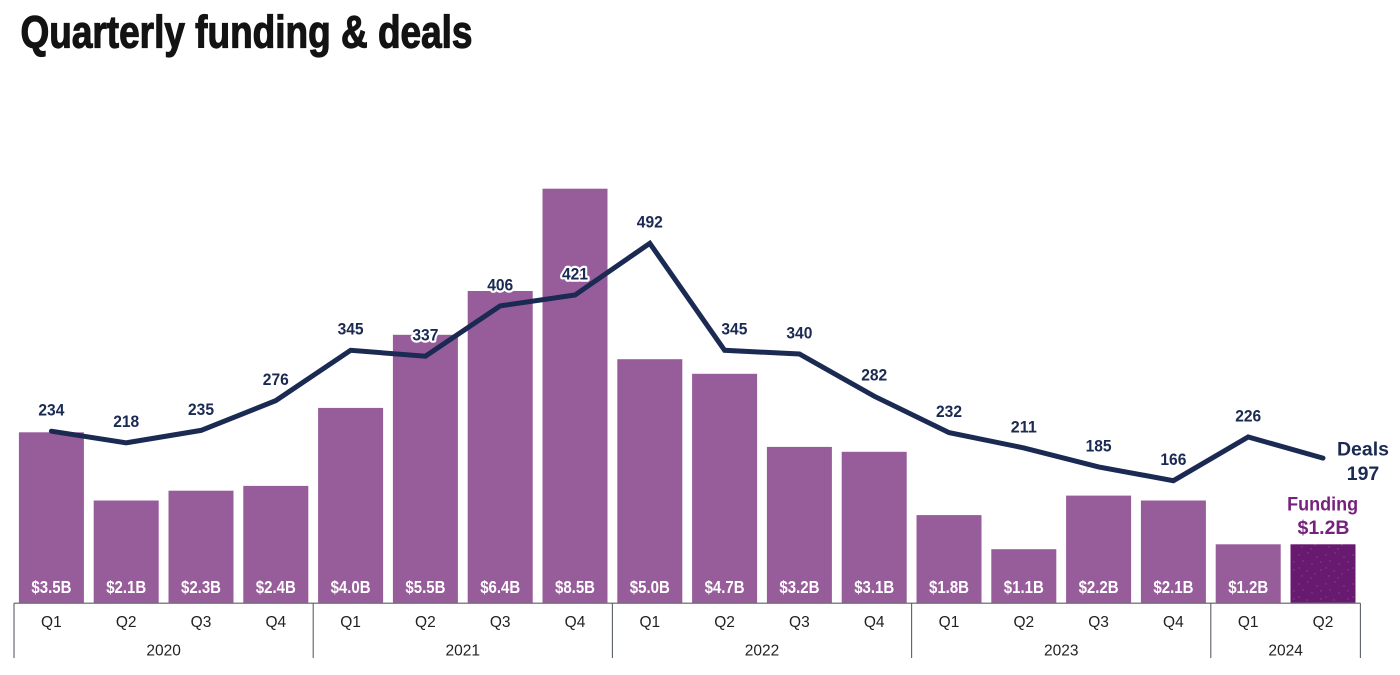 Image resolution: width=1400 pixels, height=675 pixels. What do you see at coordinates (276, 380) in the screenshot?
I see `svg-text: 276` at bounding box center [276, 380].